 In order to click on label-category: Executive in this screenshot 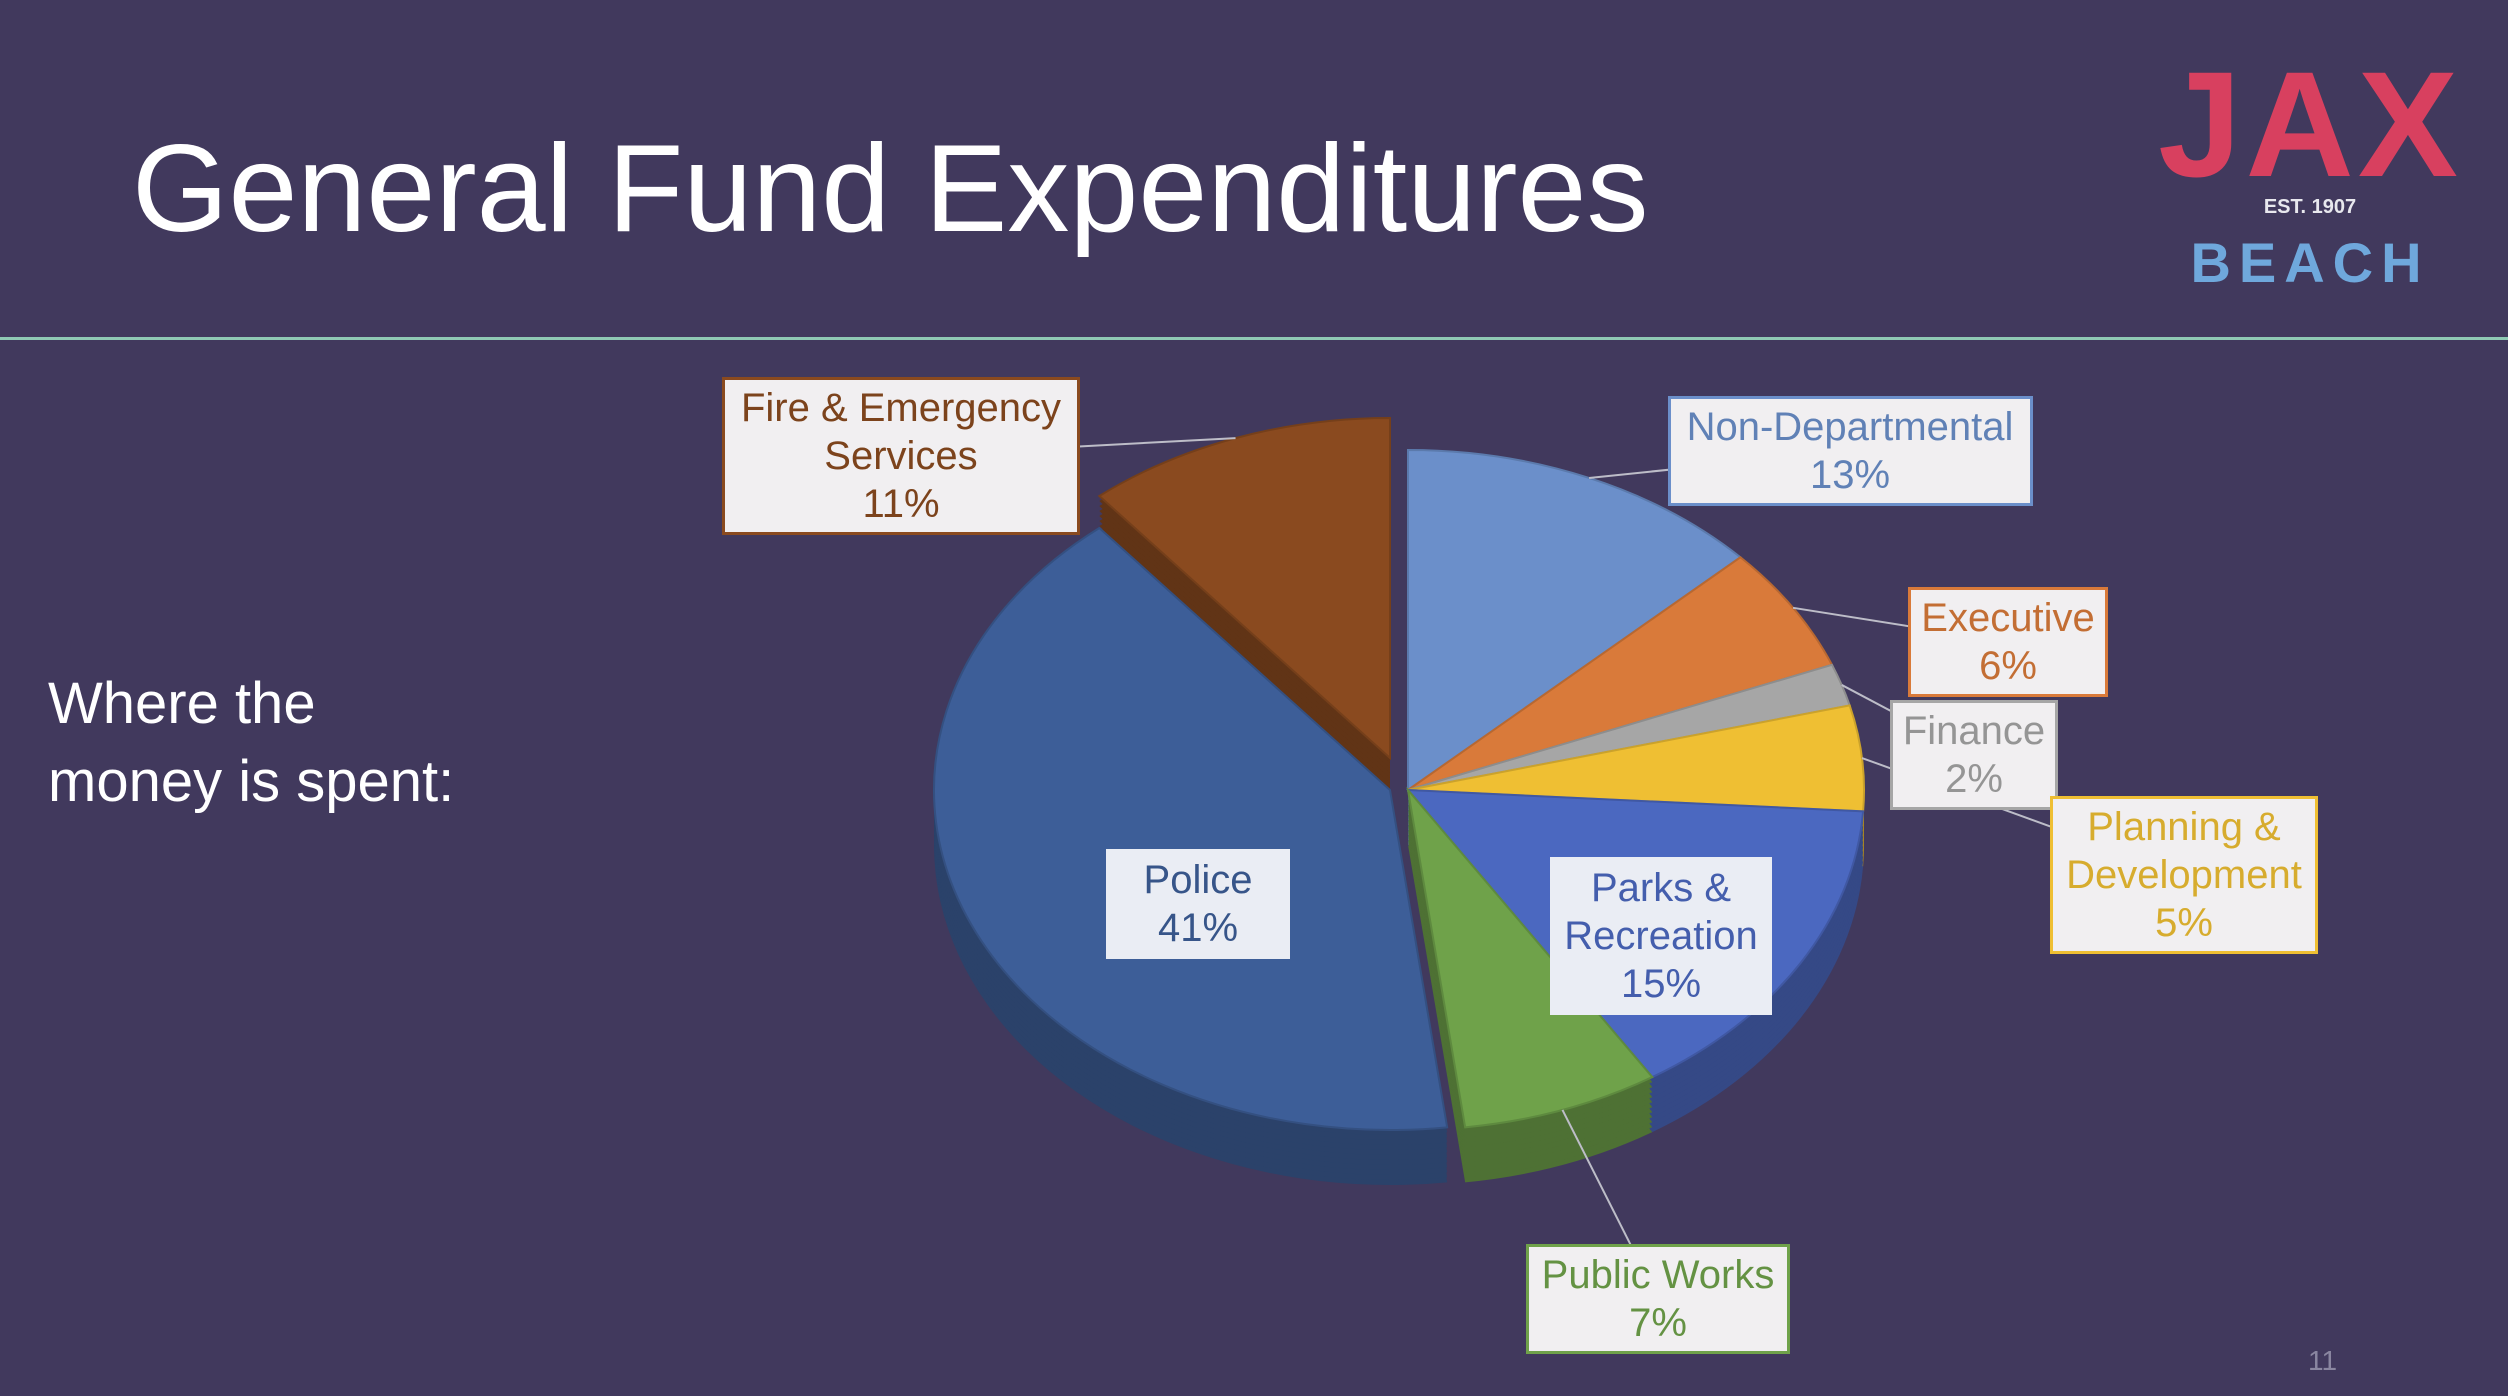, I will do `click(2008, 618)`.